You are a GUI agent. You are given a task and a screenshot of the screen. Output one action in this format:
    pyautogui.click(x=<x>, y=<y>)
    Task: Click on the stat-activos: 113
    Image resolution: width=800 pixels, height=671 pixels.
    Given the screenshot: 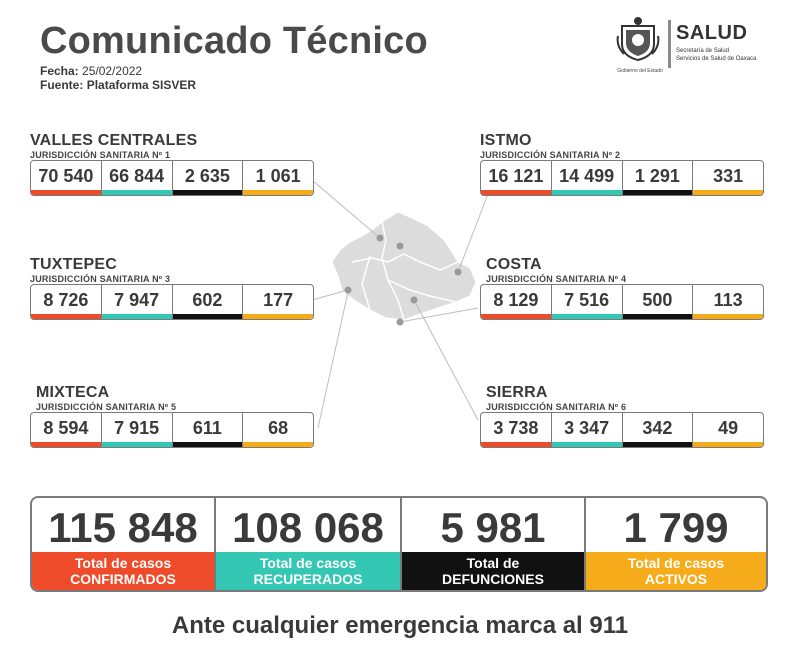 What is the action you would take?
    pyautogui.click(x=728, y=302)
    